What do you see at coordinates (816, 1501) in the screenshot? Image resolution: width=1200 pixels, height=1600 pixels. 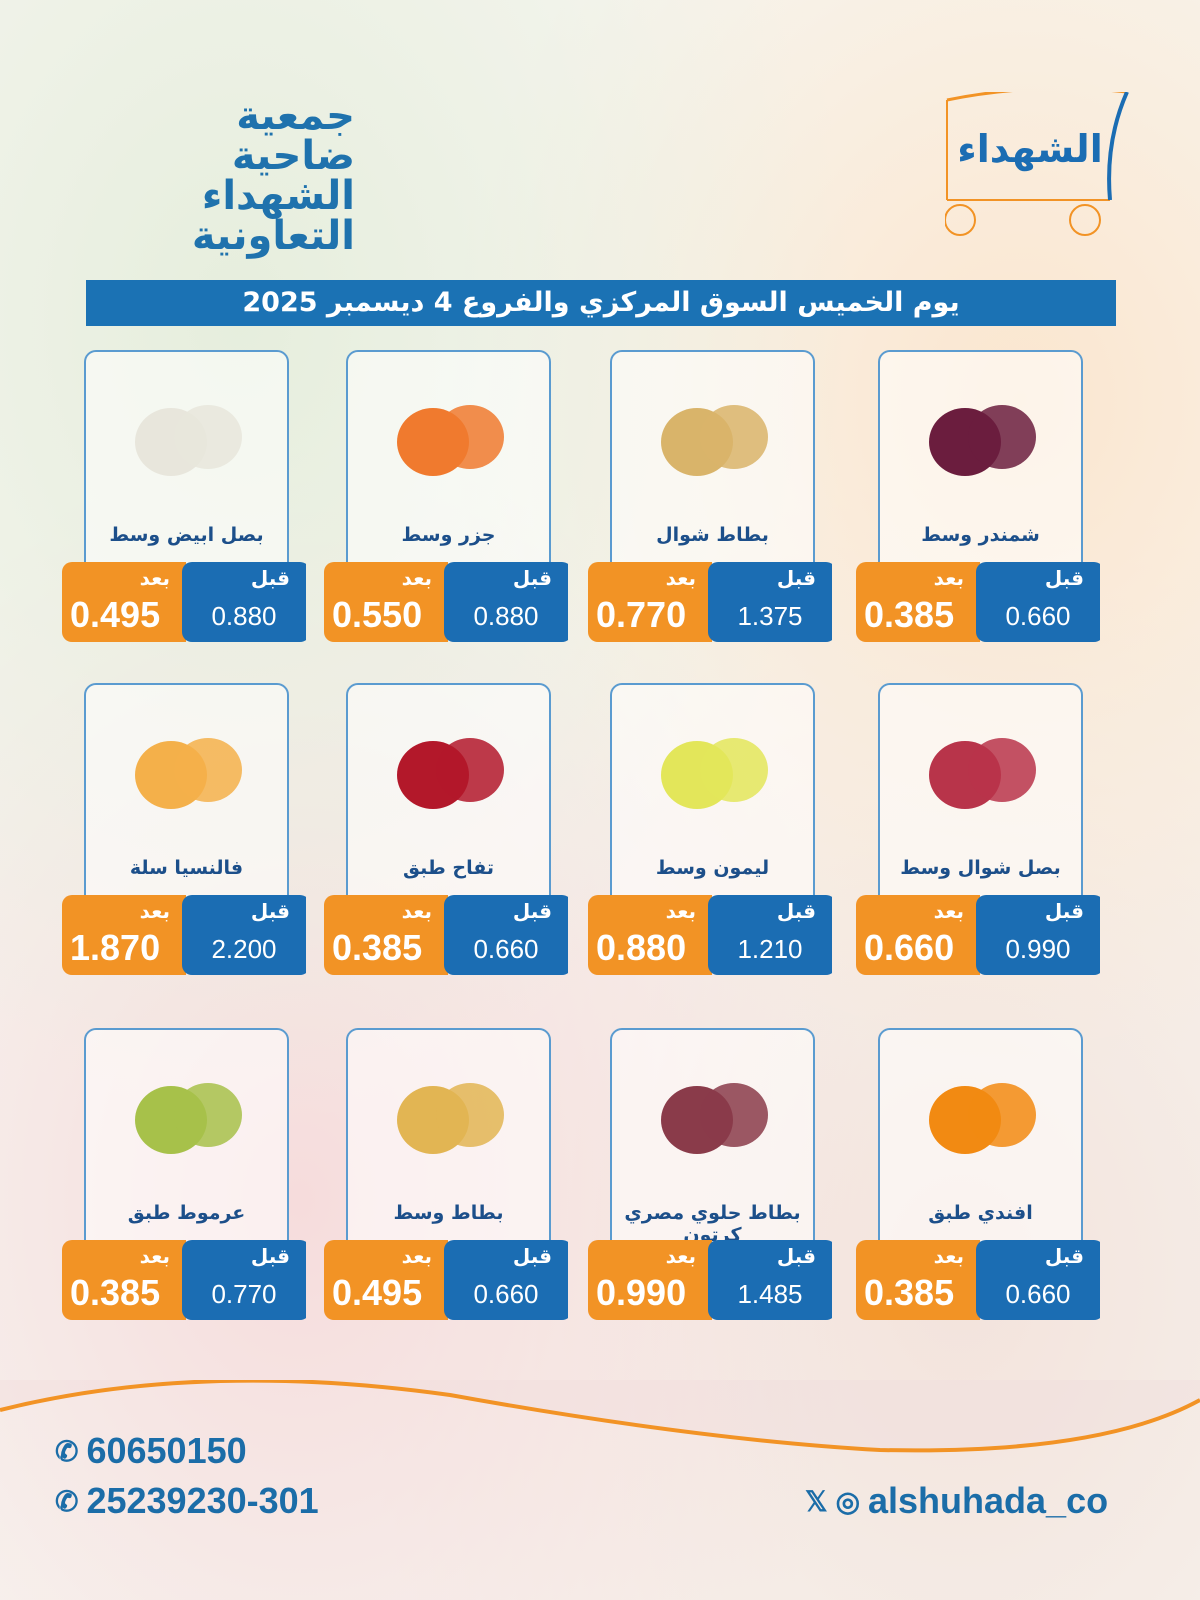 I see `x-icon: 𝕏` at bounding box center [816, 1501].